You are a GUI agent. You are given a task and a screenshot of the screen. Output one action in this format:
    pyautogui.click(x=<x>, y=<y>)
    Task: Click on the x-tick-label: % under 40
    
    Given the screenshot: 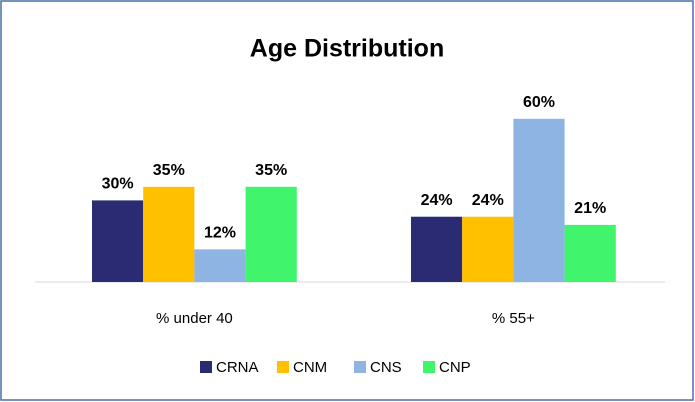 What is the action you would take?
    pyautogui.click(x=194, y=318)
    